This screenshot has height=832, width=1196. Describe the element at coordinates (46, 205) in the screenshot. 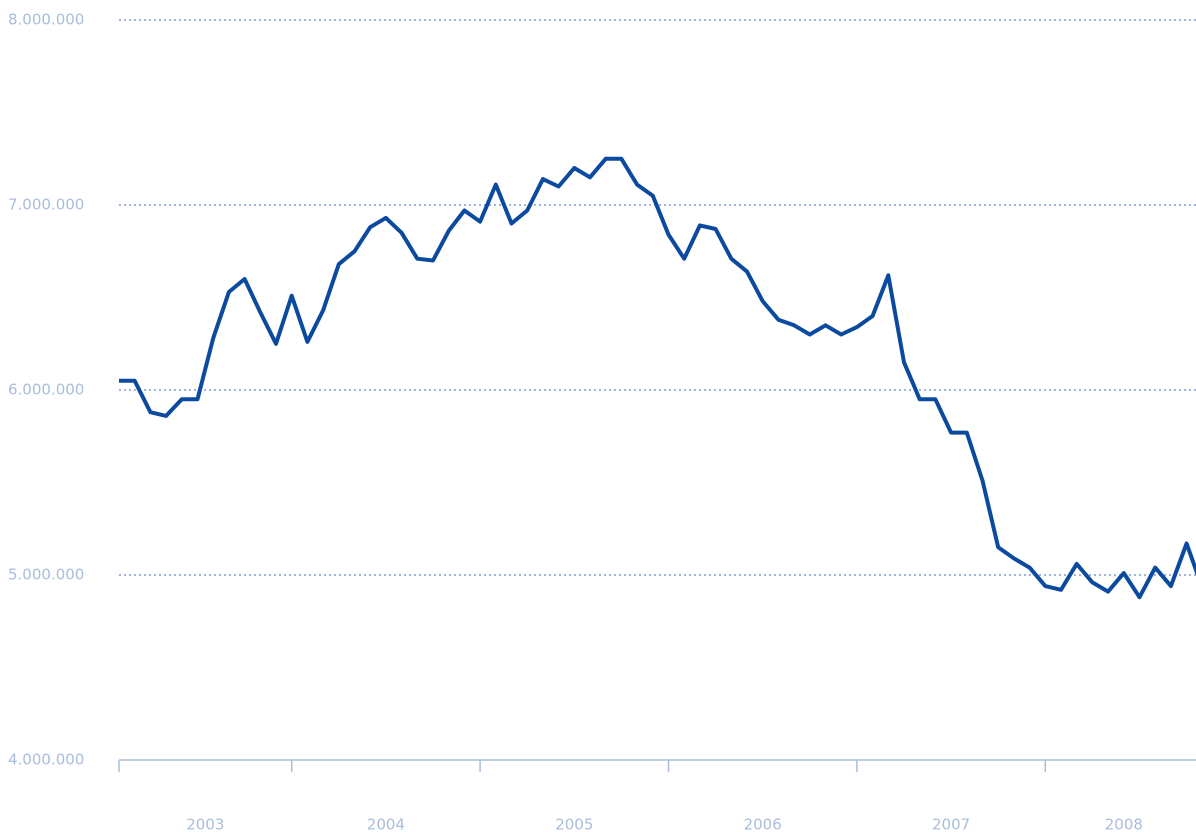

I see `y-tick-label: 7.000.000` at that location.